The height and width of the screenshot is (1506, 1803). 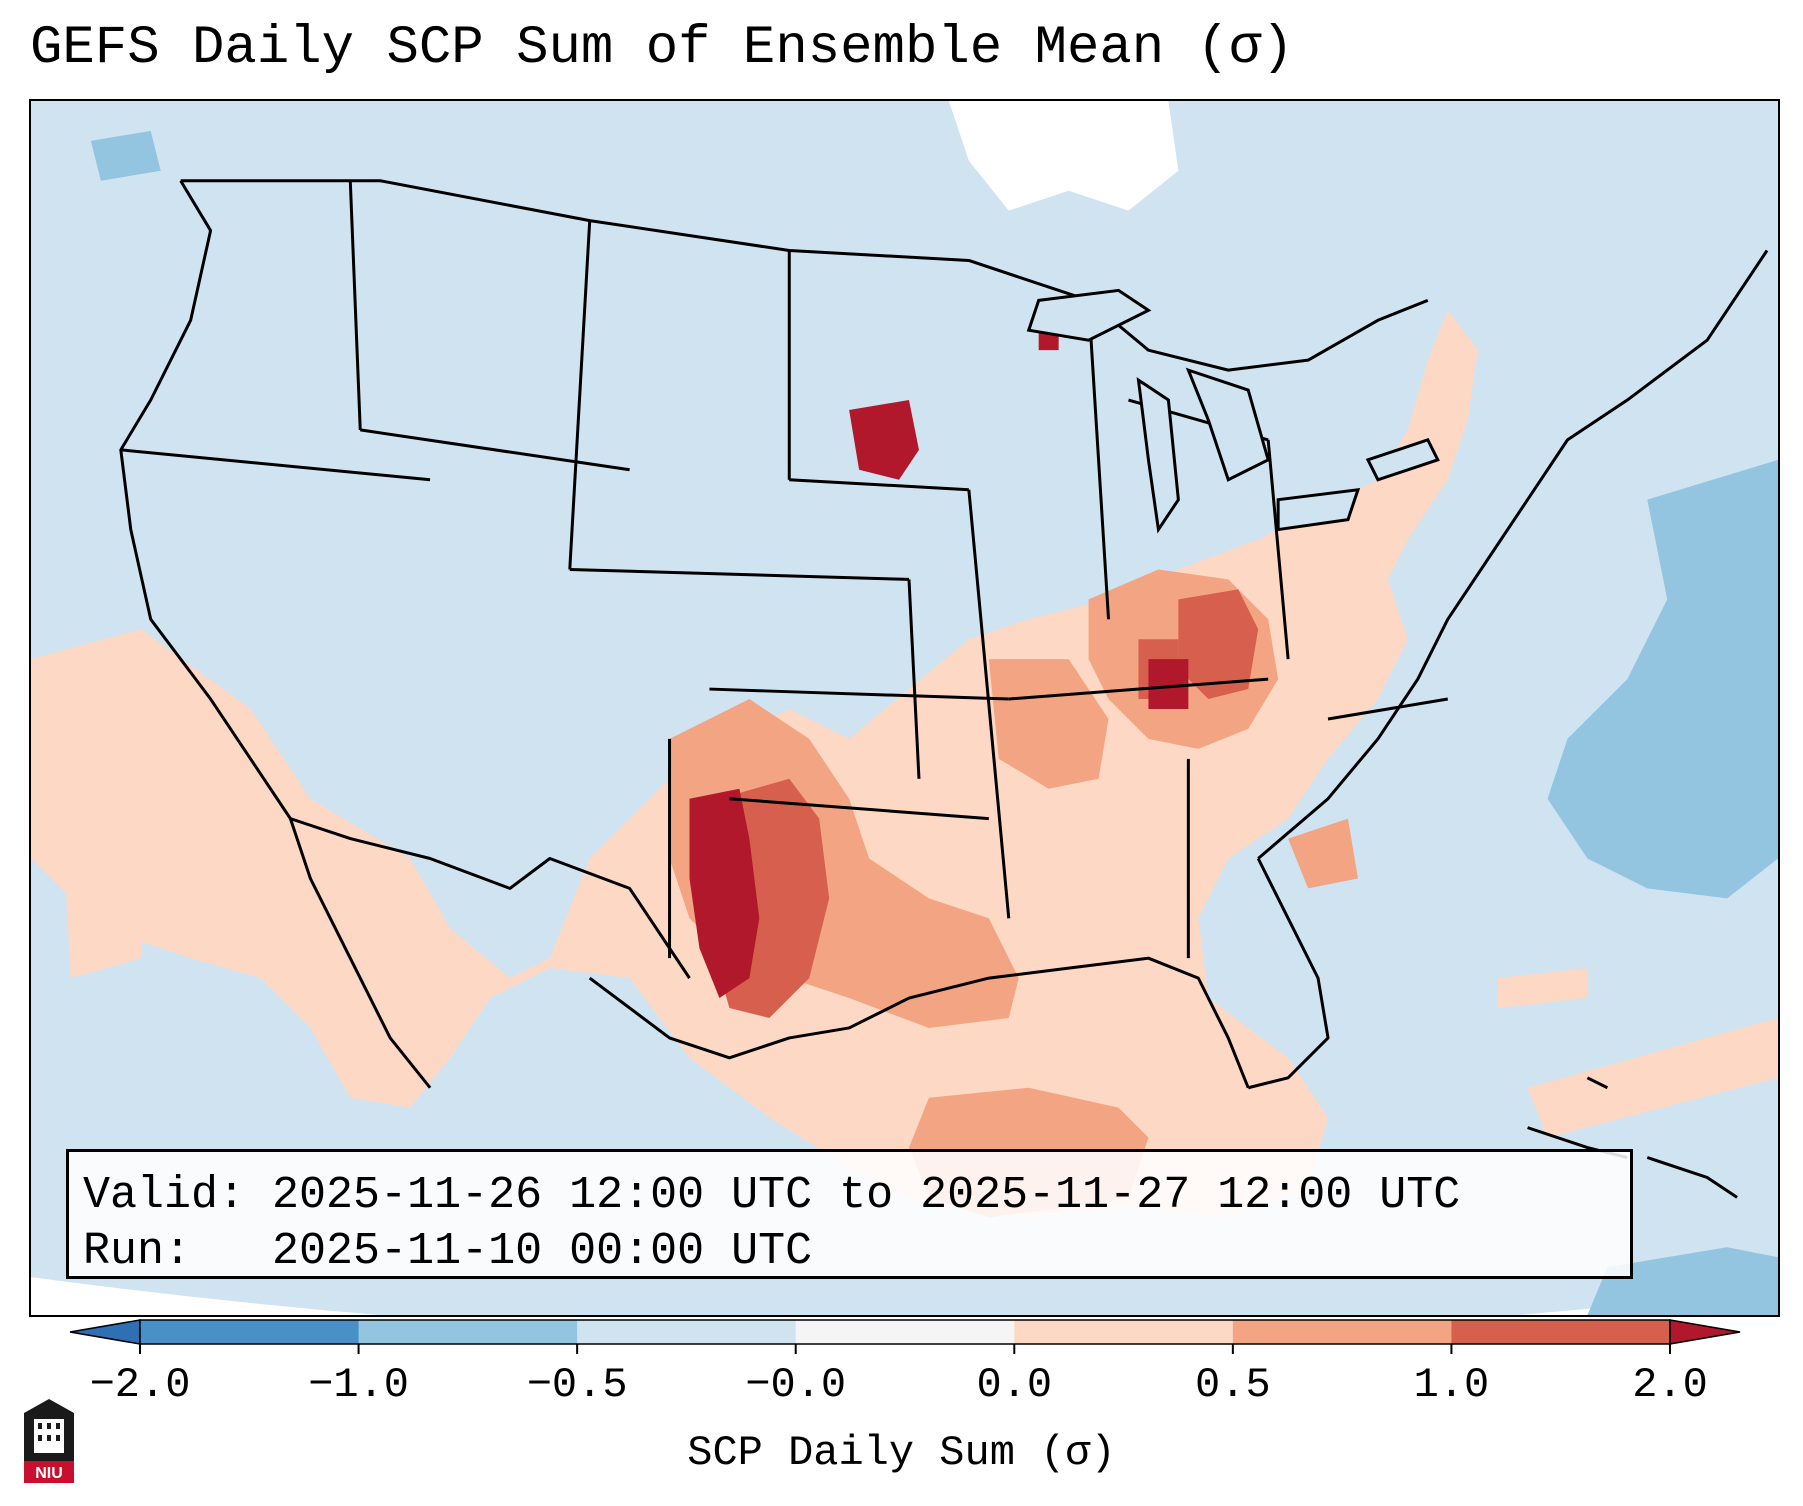 I want to click on colorbar-tick-label: −1.0, so click(x=358, y=1385).